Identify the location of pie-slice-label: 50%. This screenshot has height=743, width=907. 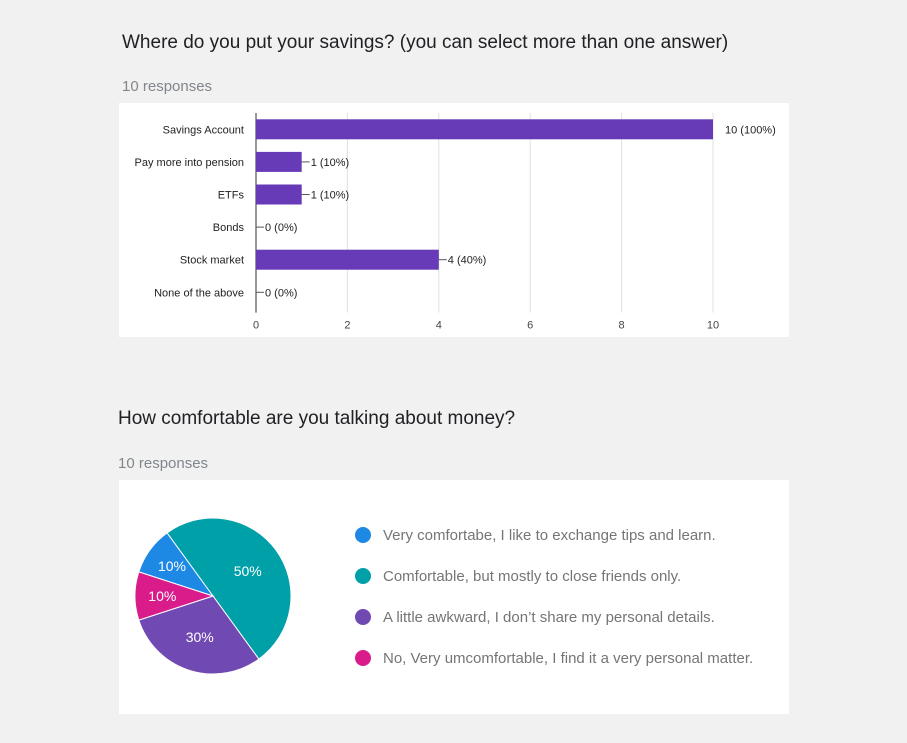
(248, 571).